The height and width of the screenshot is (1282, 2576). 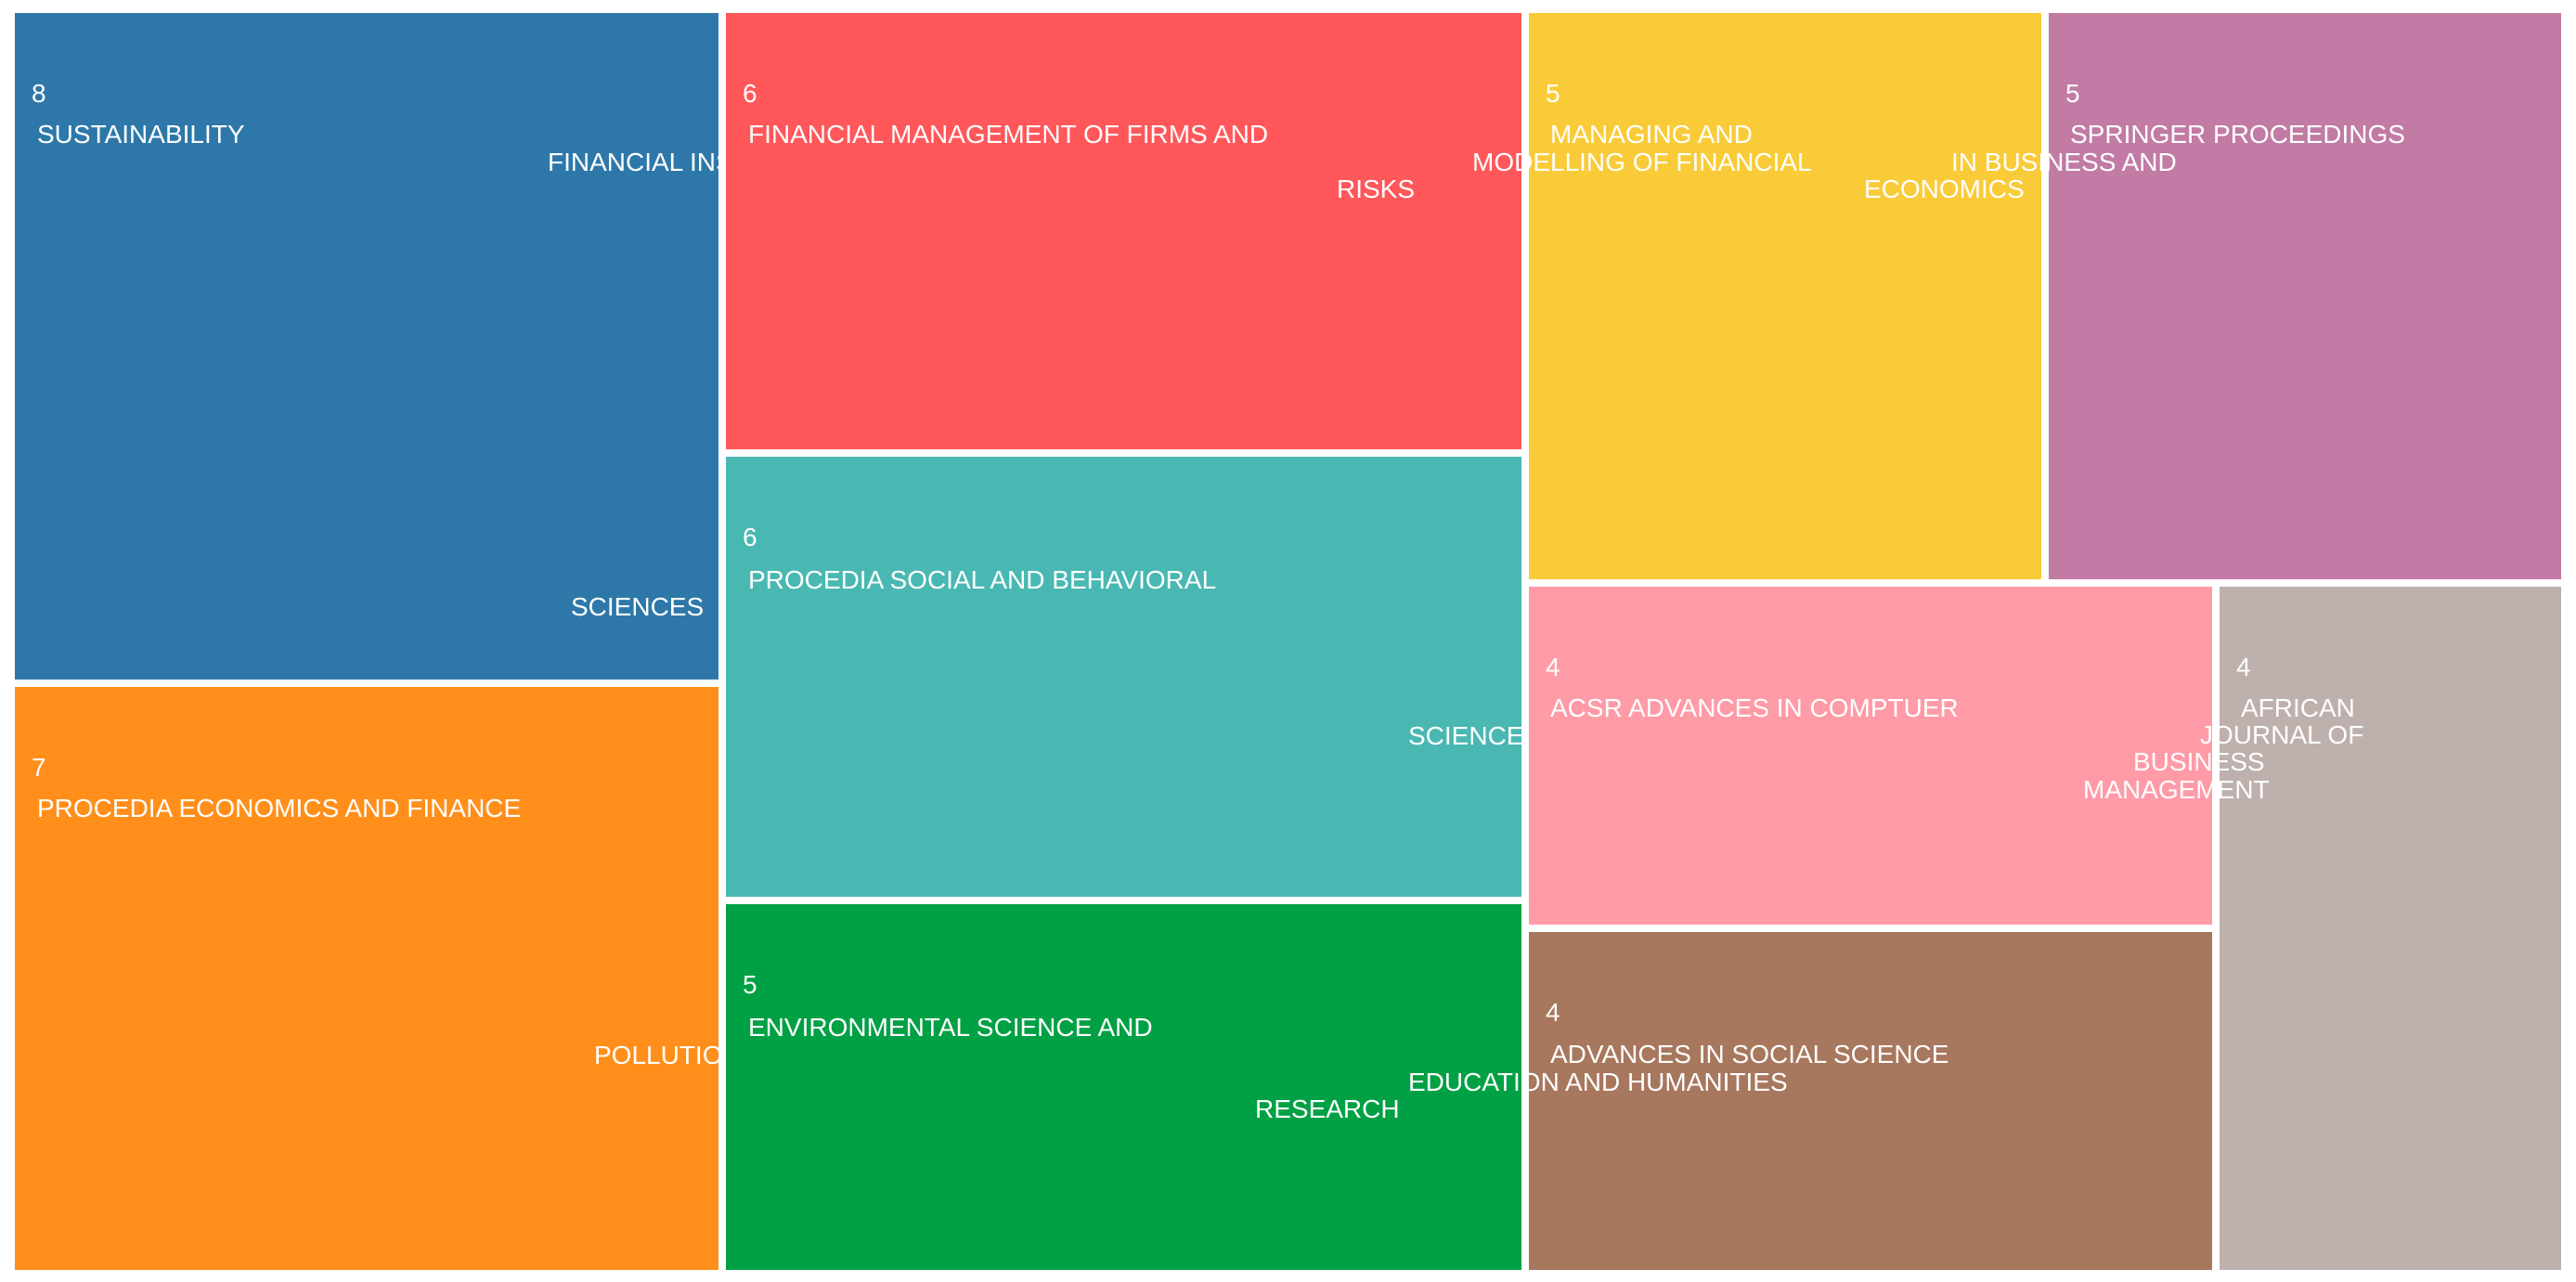 I want to click on treemap-tile-acsr-advances-in-comptuer: 4 ACSR ADVANCES IN COMPTUER, so click(x=1870, y=756).